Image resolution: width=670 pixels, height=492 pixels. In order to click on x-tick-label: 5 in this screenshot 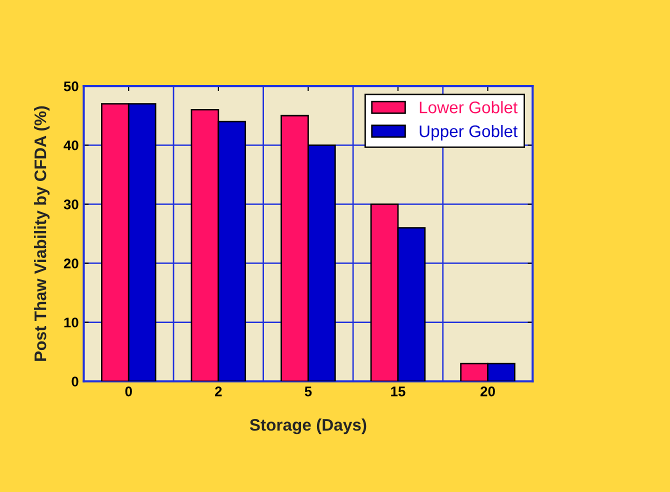, I will do `click(308, 391)`.